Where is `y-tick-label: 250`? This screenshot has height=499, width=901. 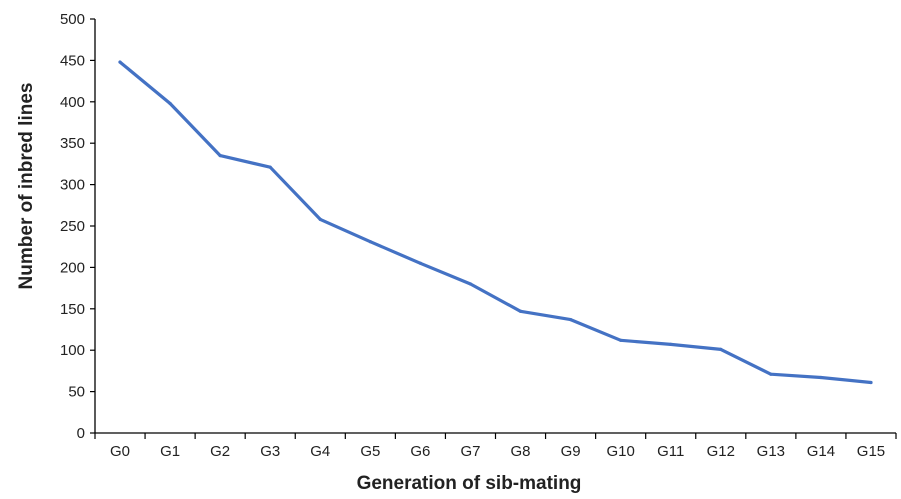
y-tick-label: 250 is located at coordinates (72, 226).